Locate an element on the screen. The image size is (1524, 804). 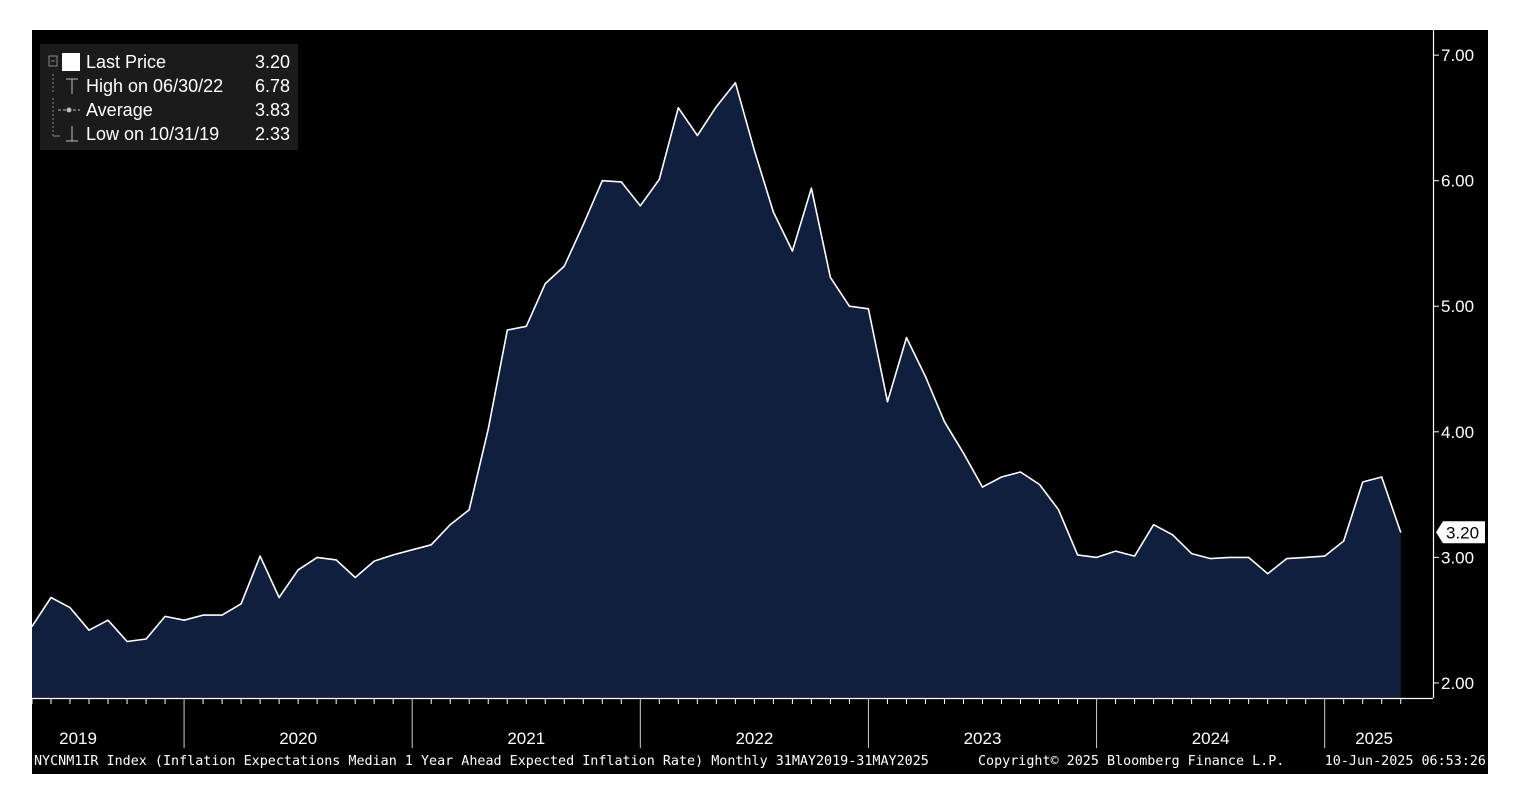
y-tick-label: 6.00 is located at coordinates (1457, 181).